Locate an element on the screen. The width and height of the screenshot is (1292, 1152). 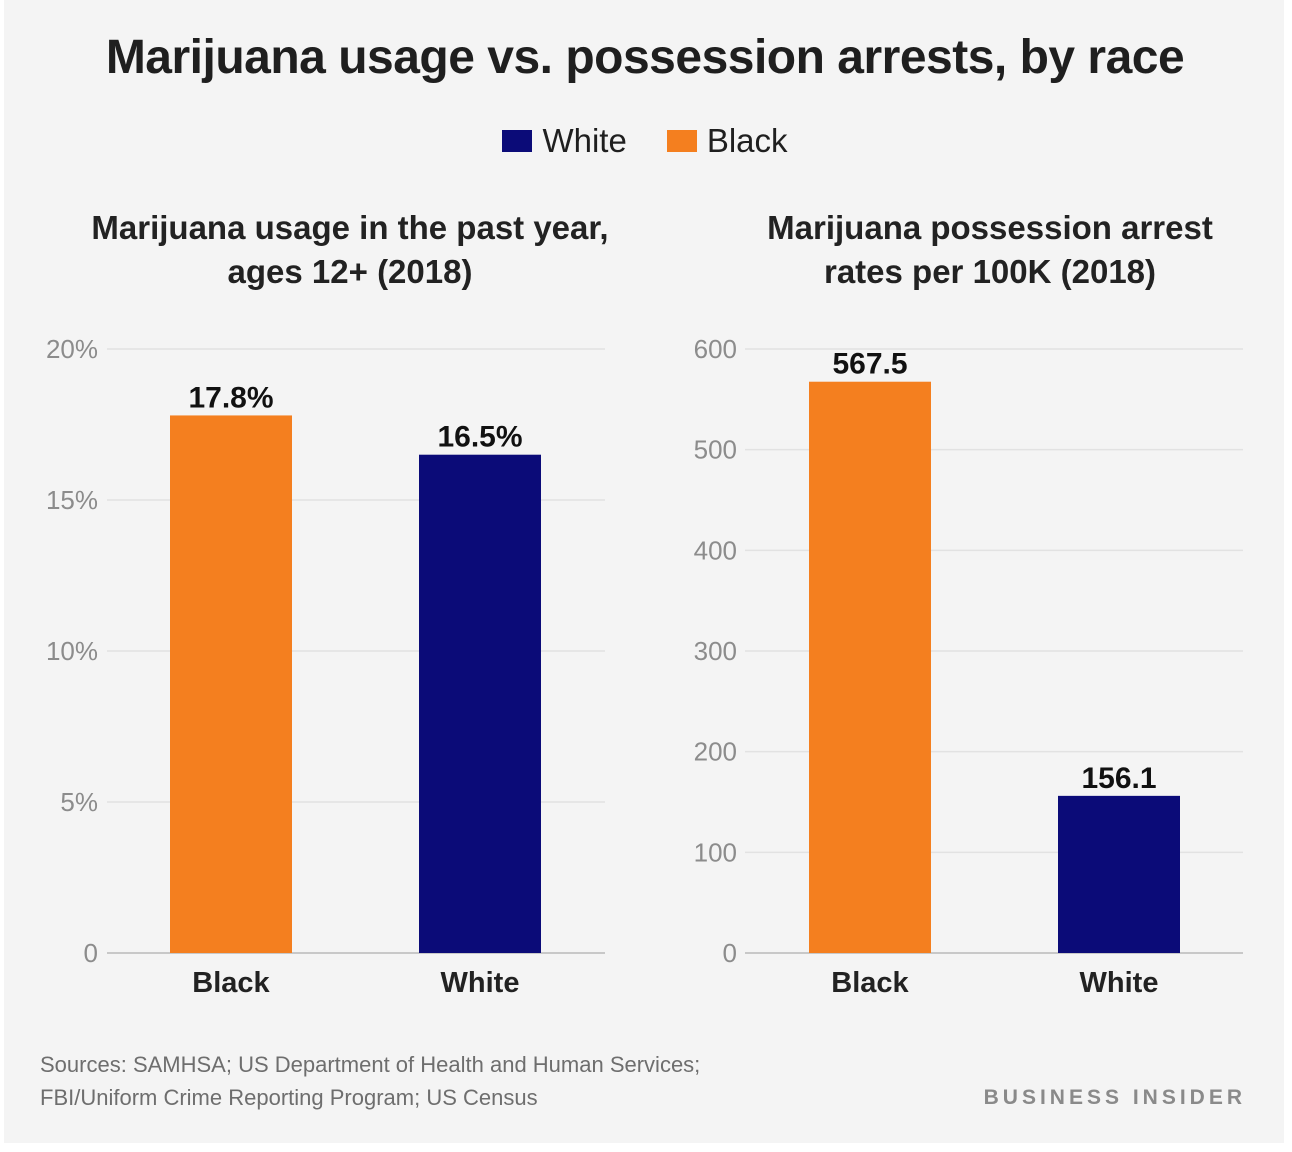
right-chart-title-line1: Marijuana possession arrest is located at coordinates (990, 227).